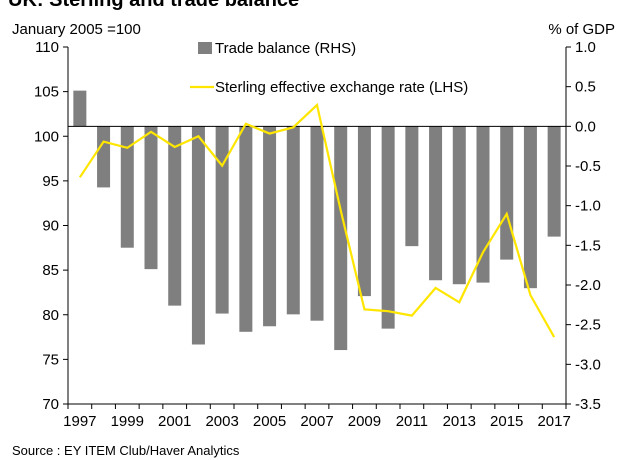 This screenshot has height=460, width=630. Describe the element at coordinates (585, 126) in the screenshot. I see `y2-tick-label: 0.0` at that location.